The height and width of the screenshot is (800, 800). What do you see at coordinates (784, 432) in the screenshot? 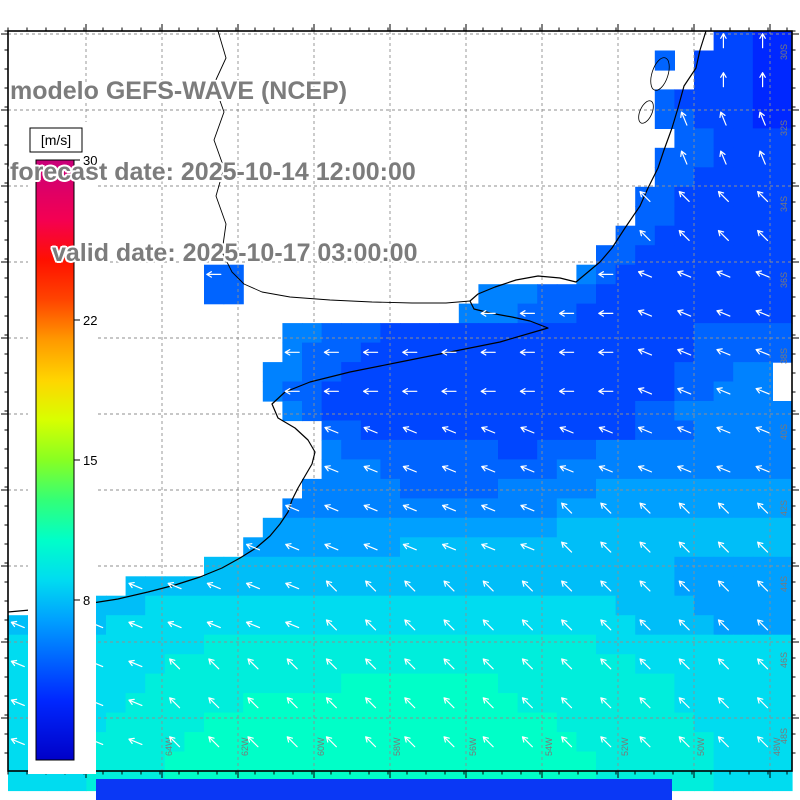
I see `latitude-label: 40S` at bounding box center [784, 432].